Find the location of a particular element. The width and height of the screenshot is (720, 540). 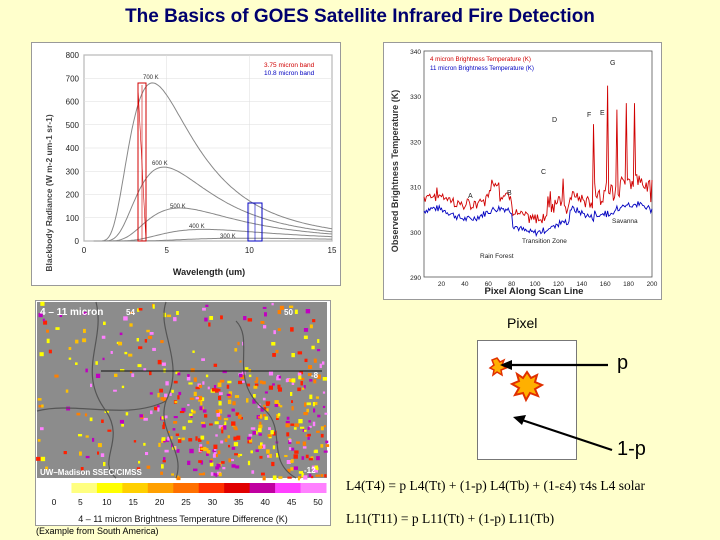

sat-credit: UW–Madison SSEC/CIMSS is located at coordinates (91, 472).